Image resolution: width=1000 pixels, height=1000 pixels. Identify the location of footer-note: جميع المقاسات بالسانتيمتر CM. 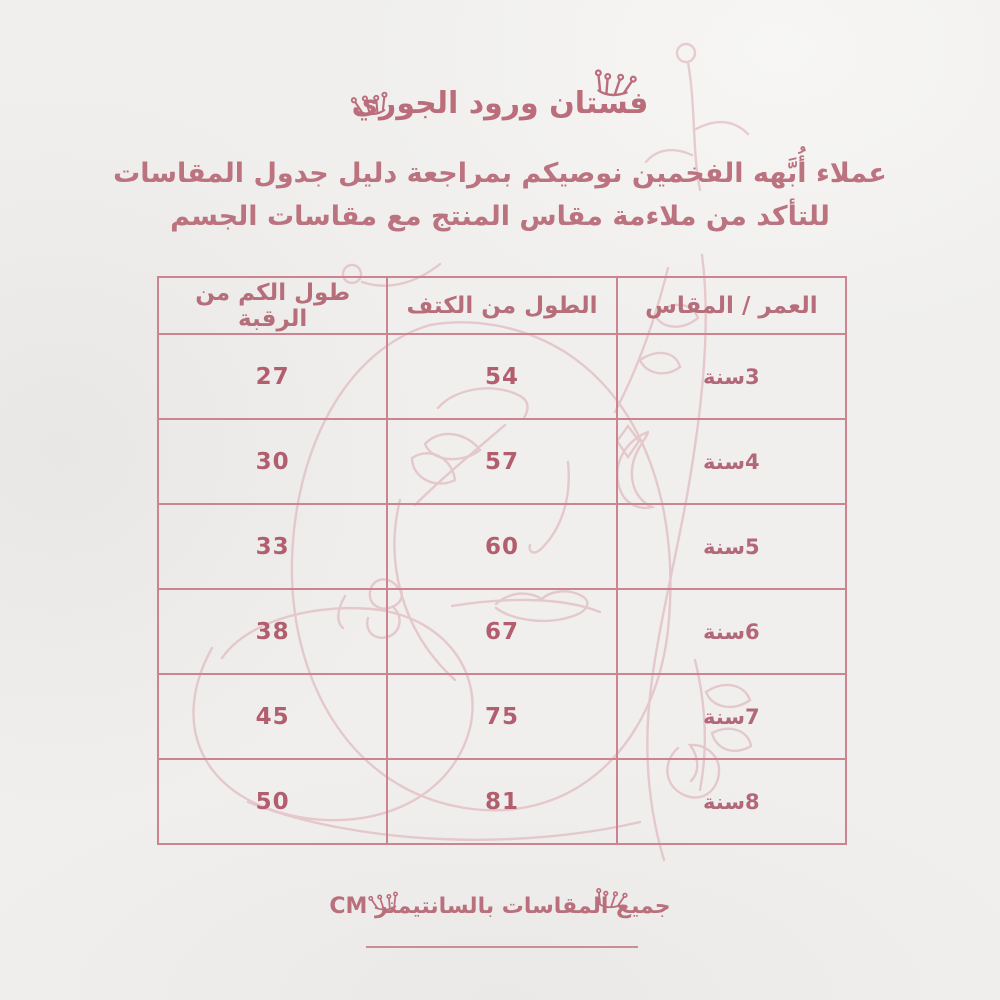
(500, 906).